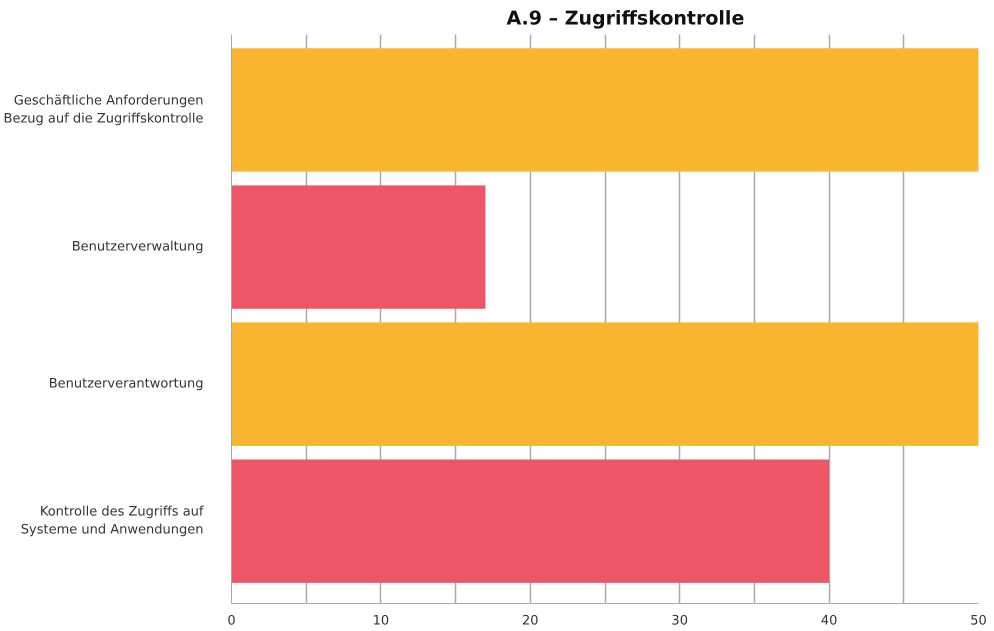 This screenshot has height=631, width=994. I want to click on y-tick-label: Geschäftliche Anforderungen Bezug auf die Zugriffskontrolle, so click(104, 109).